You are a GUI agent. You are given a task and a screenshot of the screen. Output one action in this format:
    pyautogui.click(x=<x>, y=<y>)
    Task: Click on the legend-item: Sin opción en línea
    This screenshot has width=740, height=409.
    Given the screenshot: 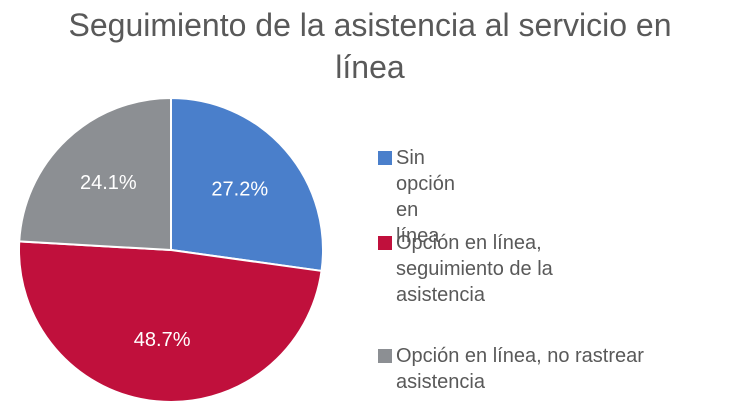 What is the action you would take?
    pyautogui.click(x=416, y=197)
    